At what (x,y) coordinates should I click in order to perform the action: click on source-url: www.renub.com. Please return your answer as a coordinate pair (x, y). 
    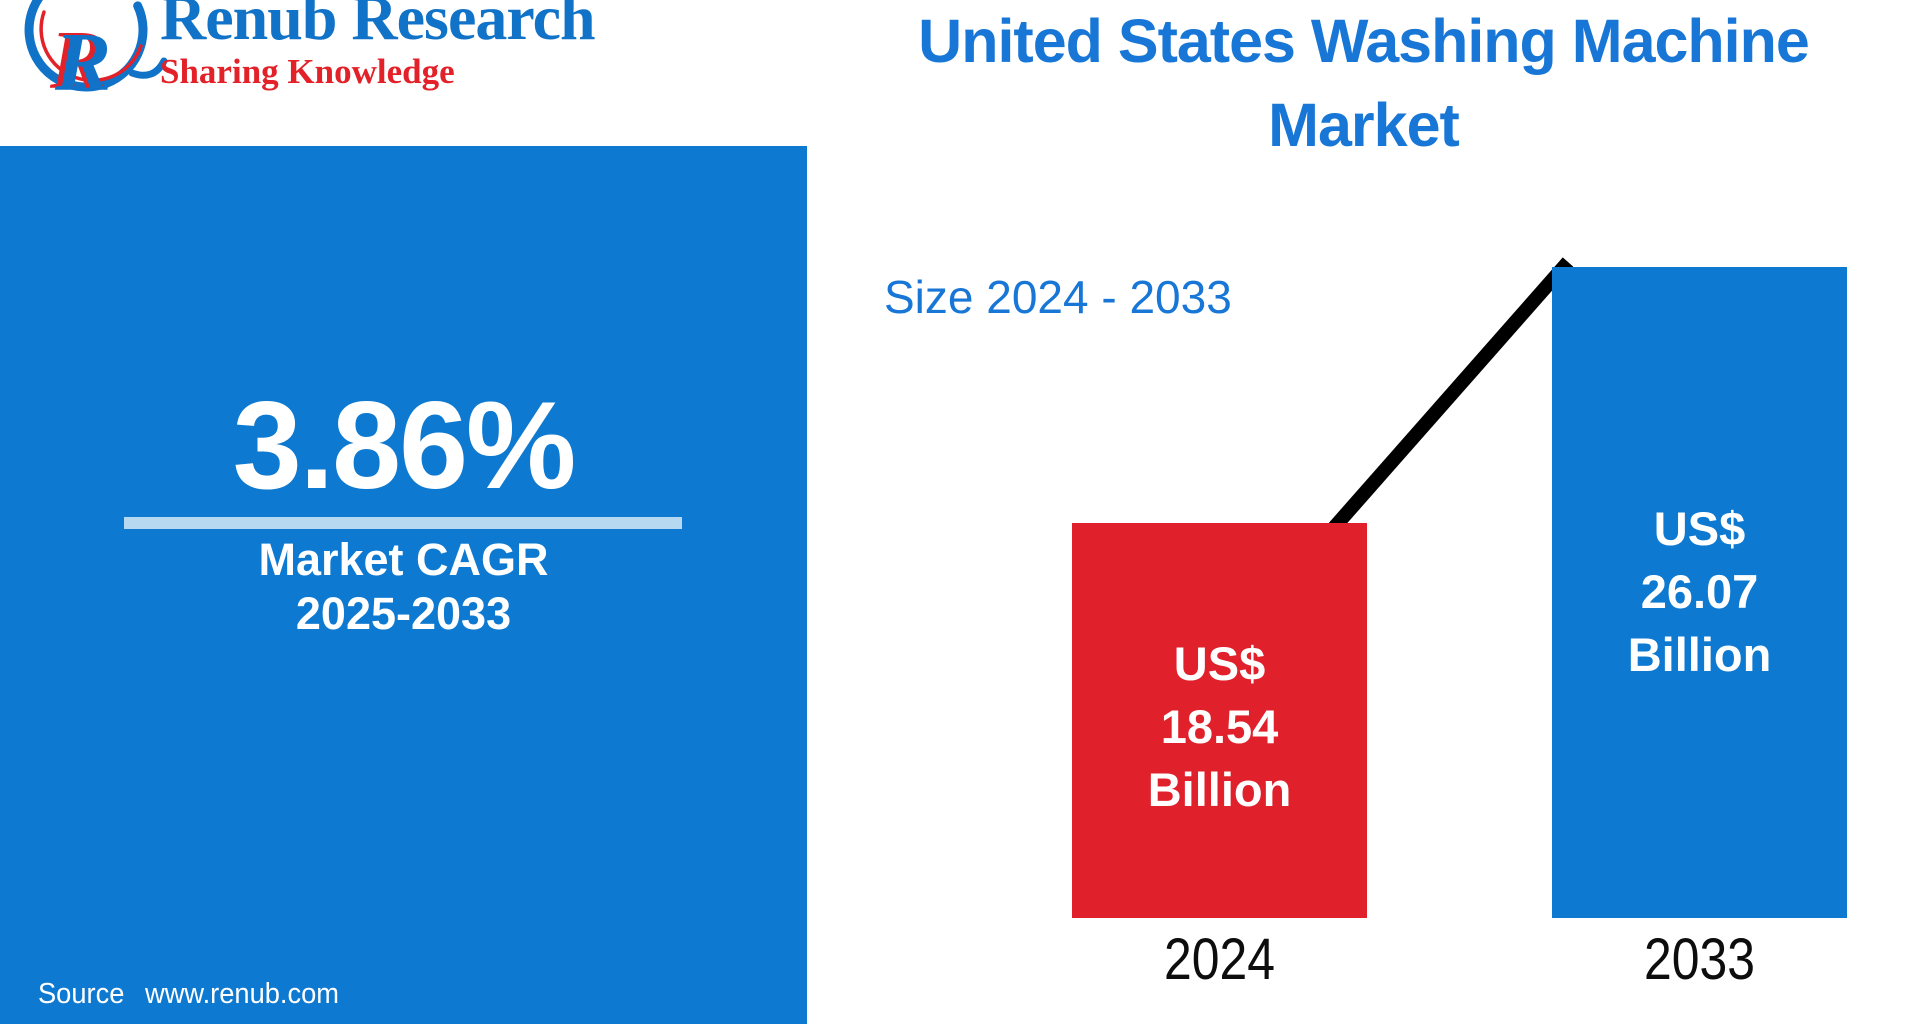
    Looking at the image, I should click on (242, 994).